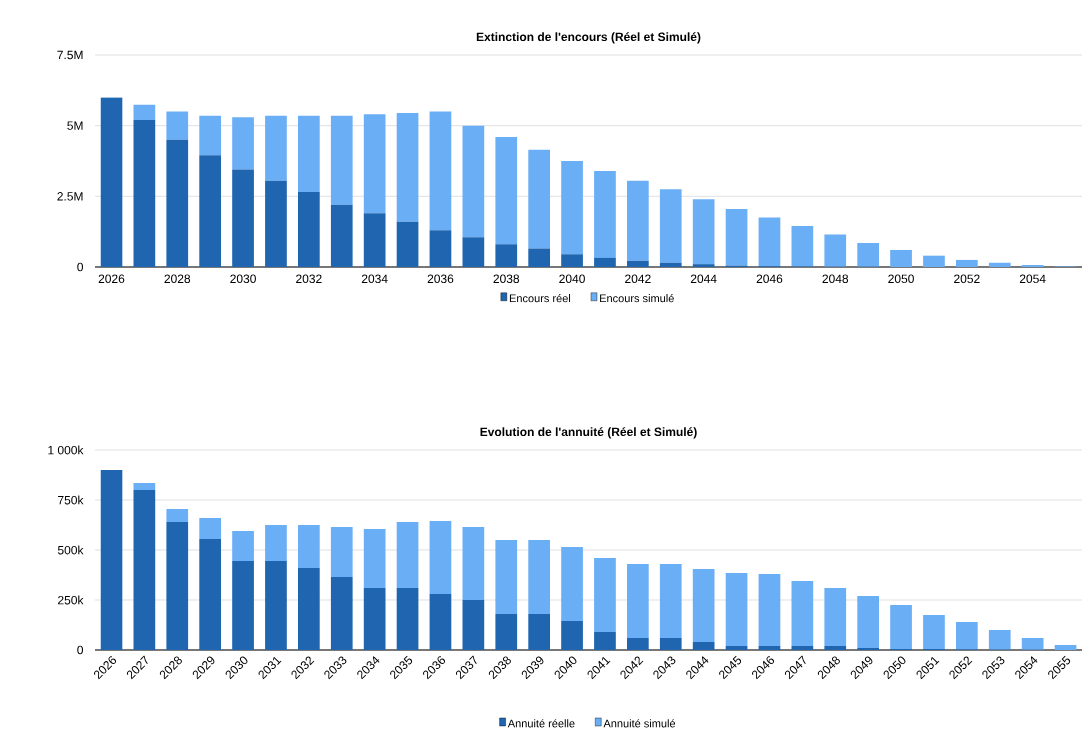  What do you see at coordinates (572, 279) in the screenshot?
I see `x-tick-label: 2040` at bounding box center [572, 279].